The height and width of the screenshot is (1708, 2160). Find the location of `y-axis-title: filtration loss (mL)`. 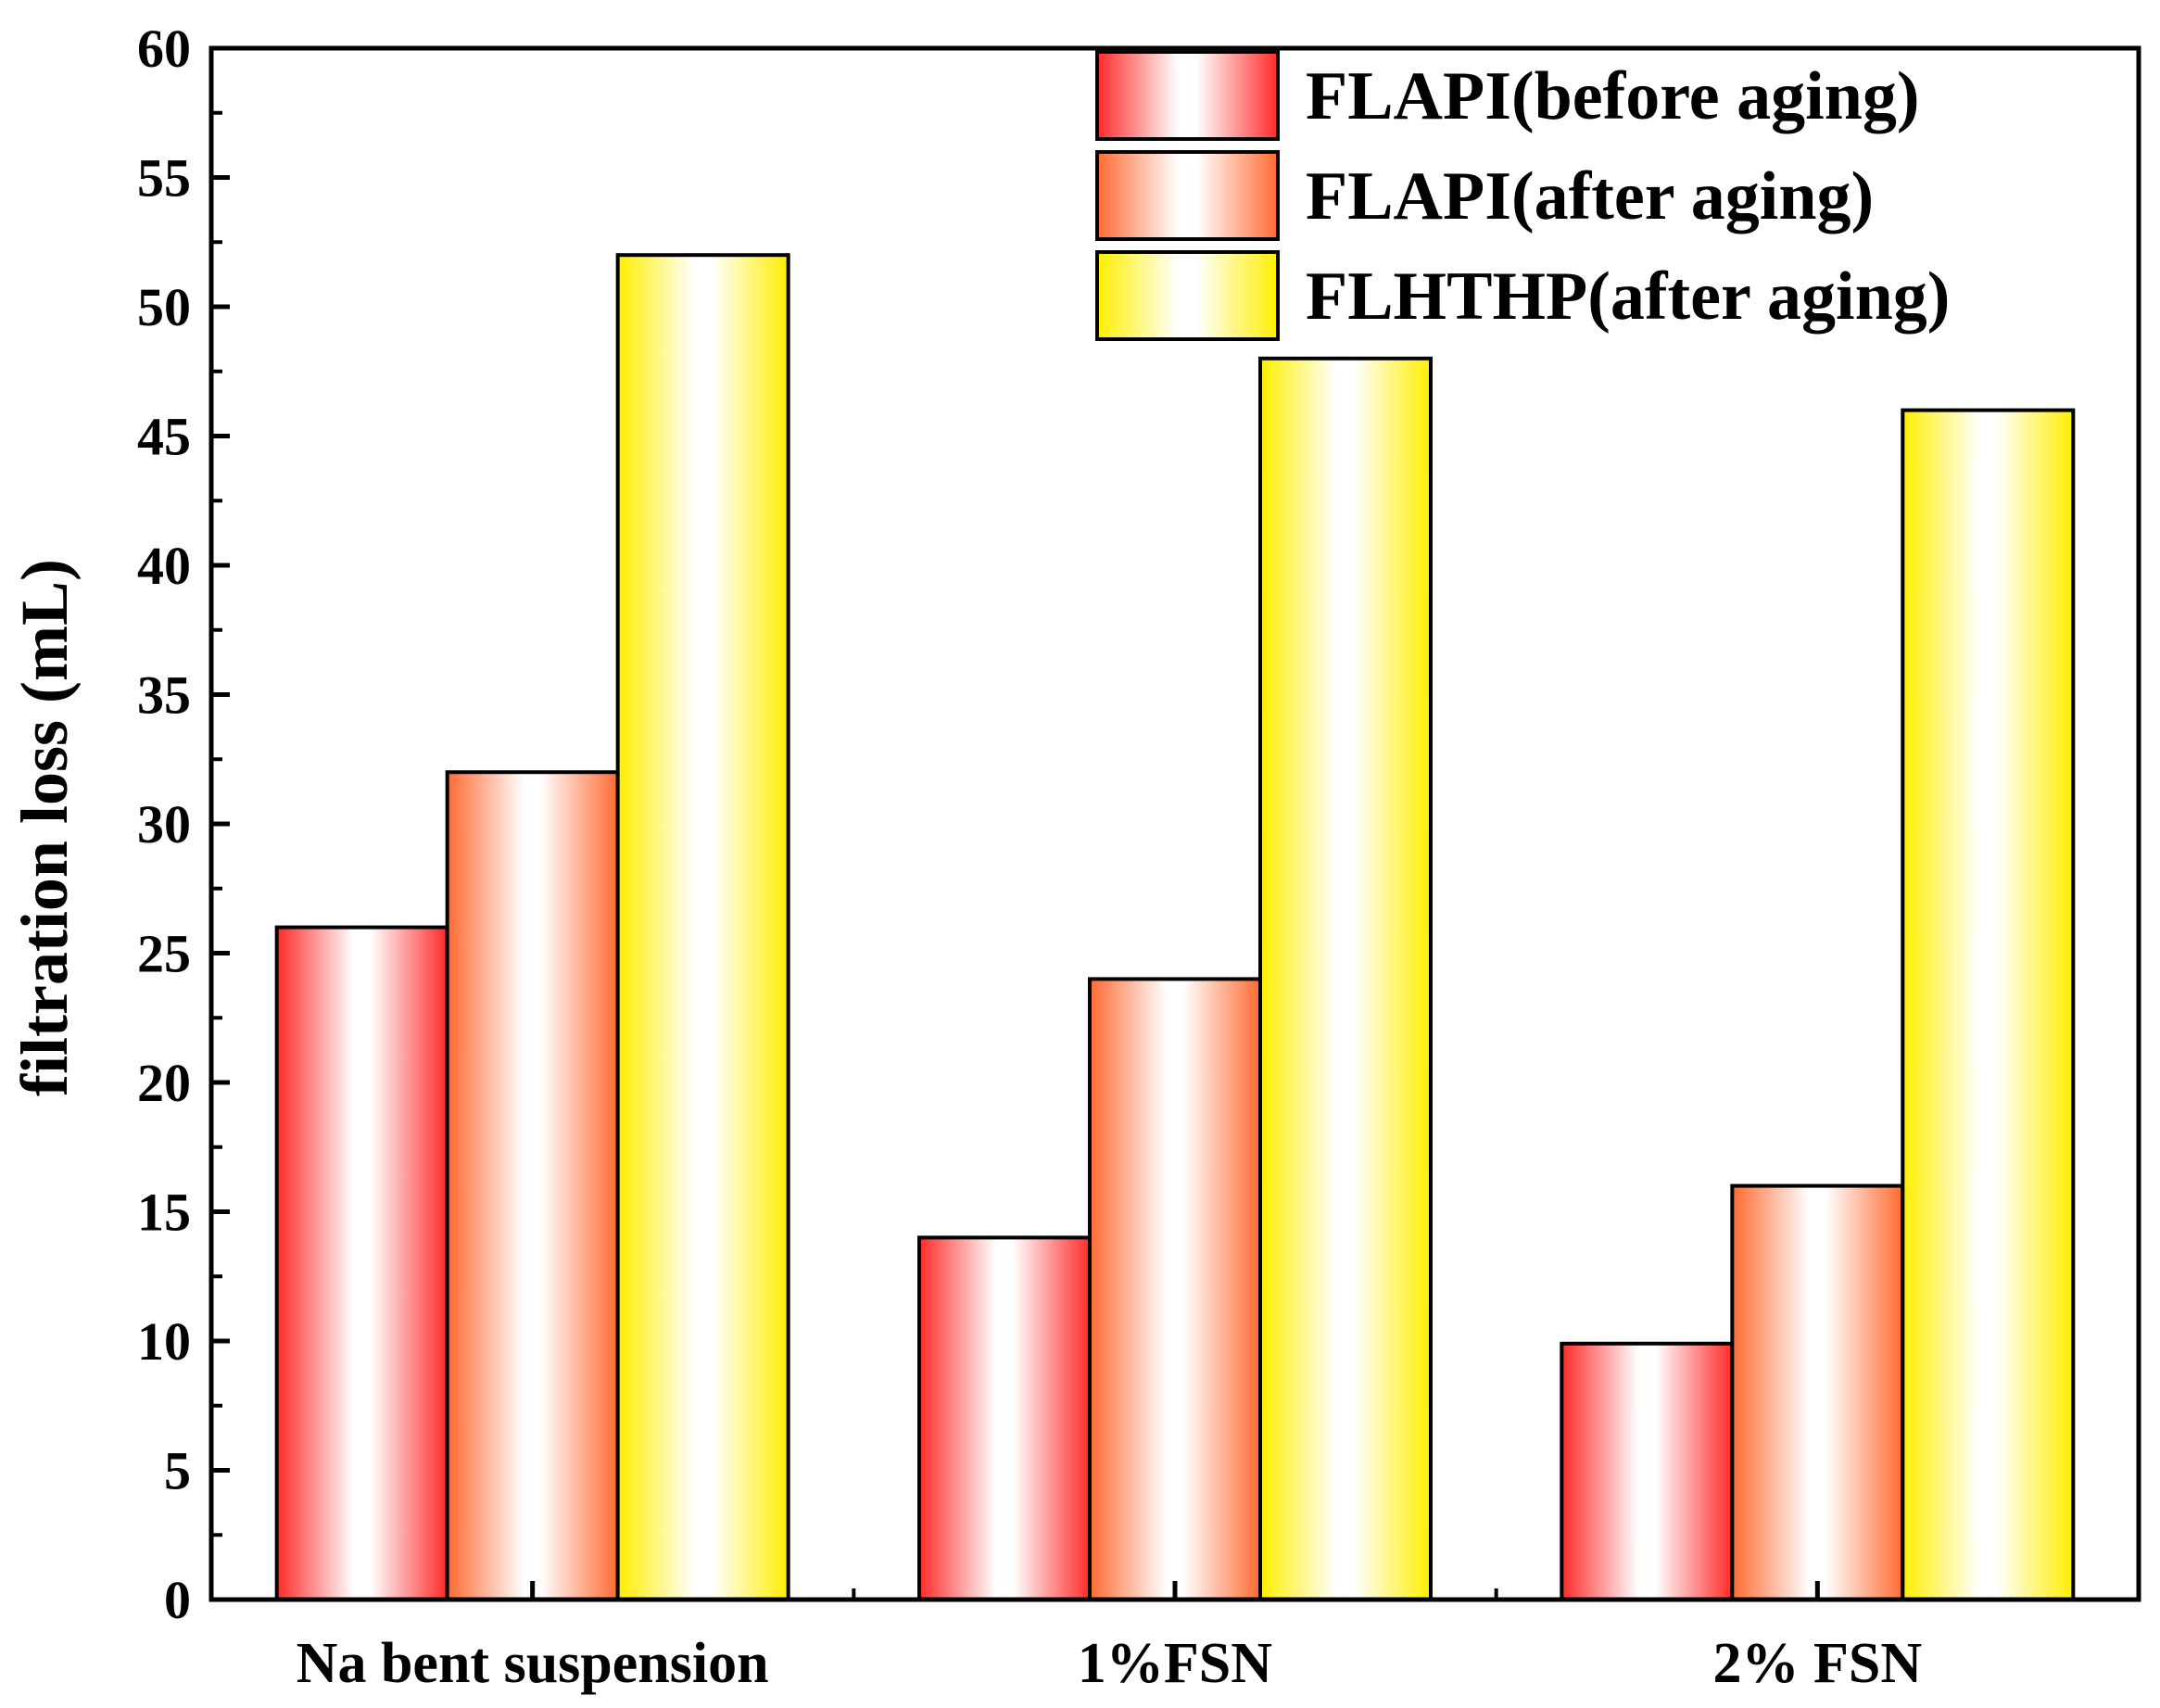

y-axis-title: filtration loss (mL) is located at coordinates (44, 827).